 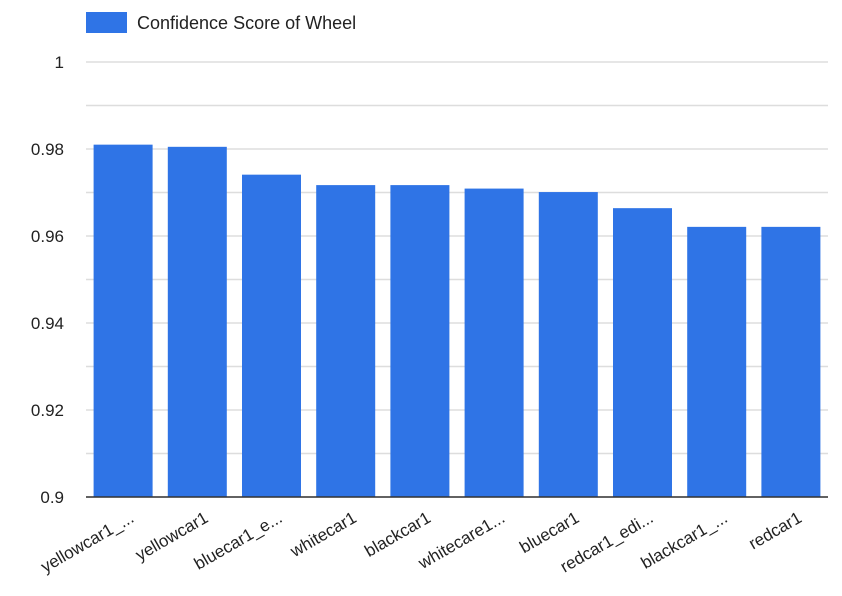 What do you see at coordinates (106, 22) in the screenshot?
I see `legend-swatch` at bounding box center [106, 22].